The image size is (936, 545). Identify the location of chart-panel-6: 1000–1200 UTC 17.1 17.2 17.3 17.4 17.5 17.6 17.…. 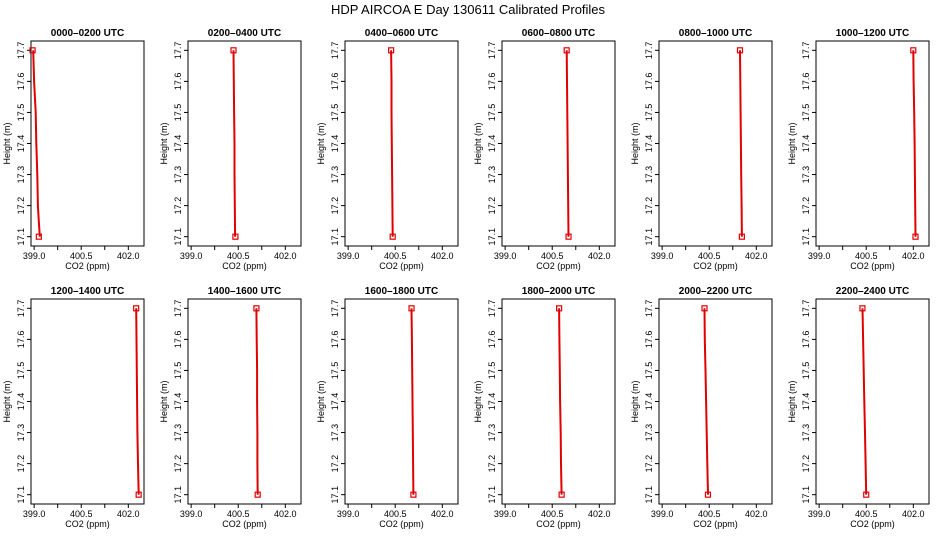
(858, 149).